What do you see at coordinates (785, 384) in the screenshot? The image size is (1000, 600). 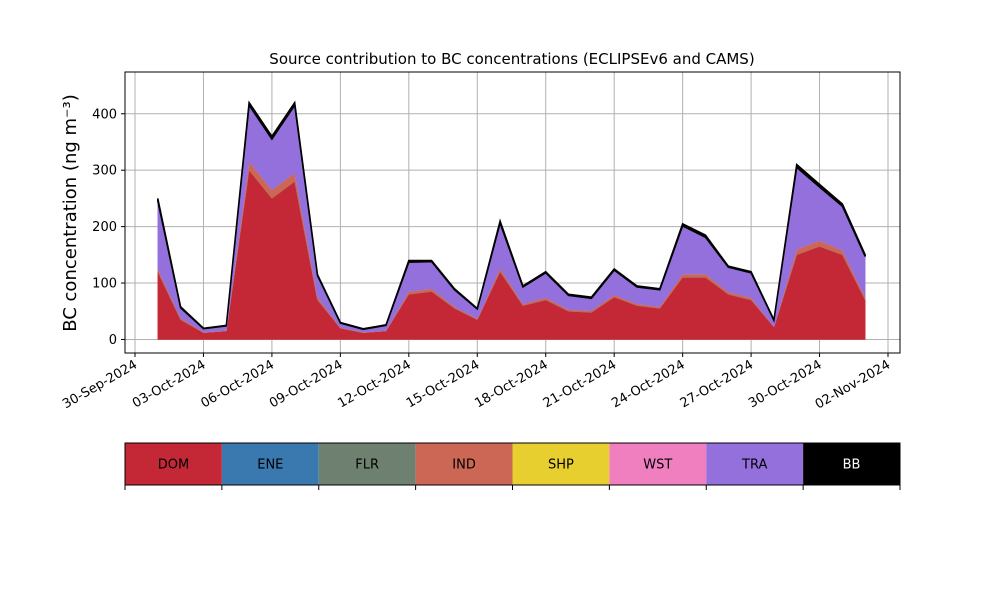 I see `x-tick-label: 30-Oct-2024` at bounding box center [785, 384].